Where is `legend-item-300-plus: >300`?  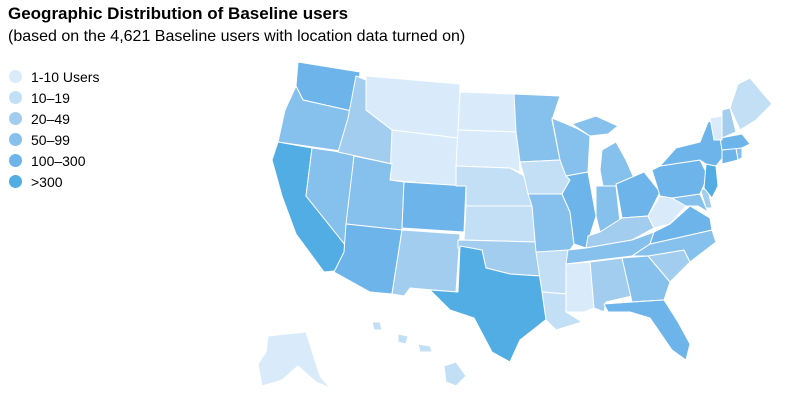 legend-item-300-plus: >300 is located at coordinates (54, 181).